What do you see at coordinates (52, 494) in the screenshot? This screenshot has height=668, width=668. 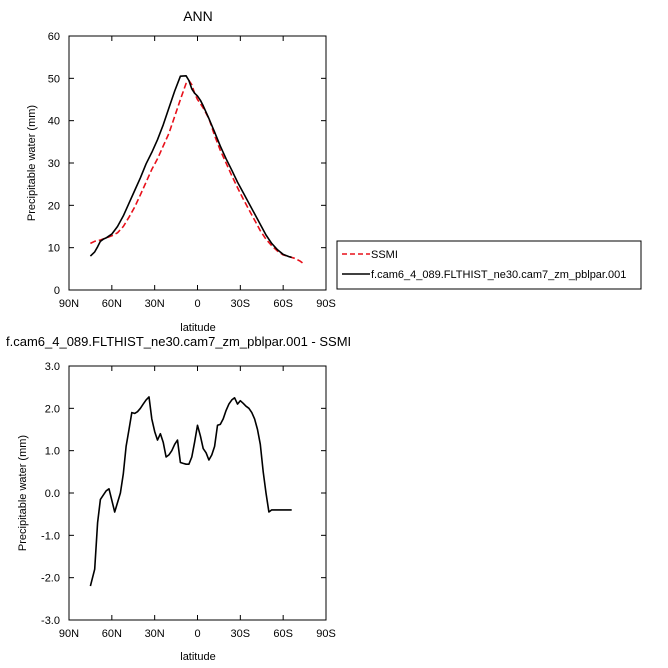 I see `y-tick-label: 0.0` at bounding box center [52, 494].